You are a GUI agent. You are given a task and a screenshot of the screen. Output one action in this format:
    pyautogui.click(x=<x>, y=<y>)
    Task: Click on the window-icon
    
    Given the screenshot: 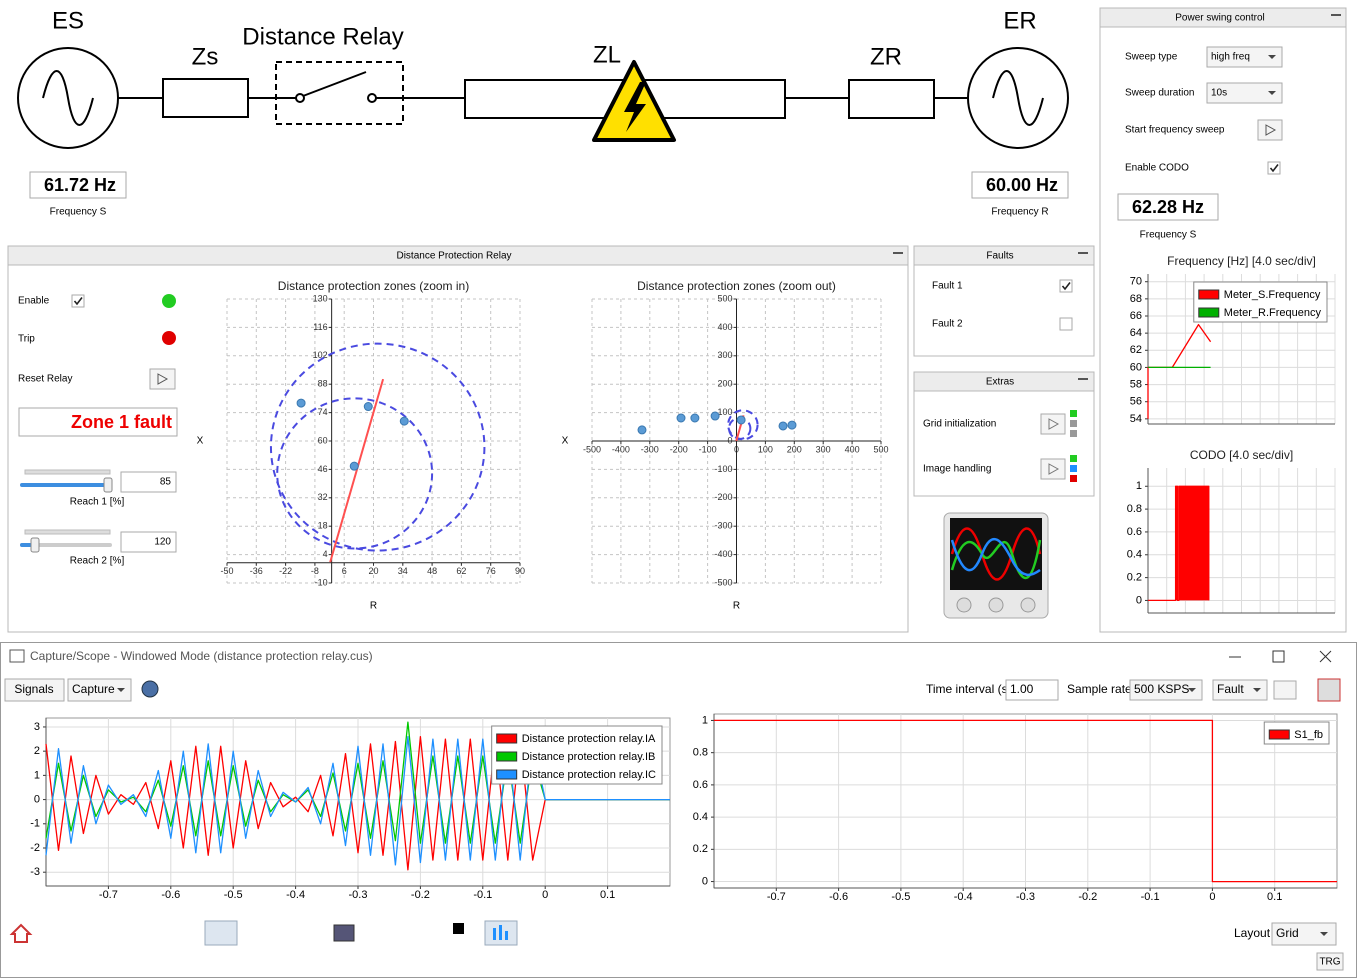 What is the action you would take?
    pyautogui.click(x=17, y=656)
    